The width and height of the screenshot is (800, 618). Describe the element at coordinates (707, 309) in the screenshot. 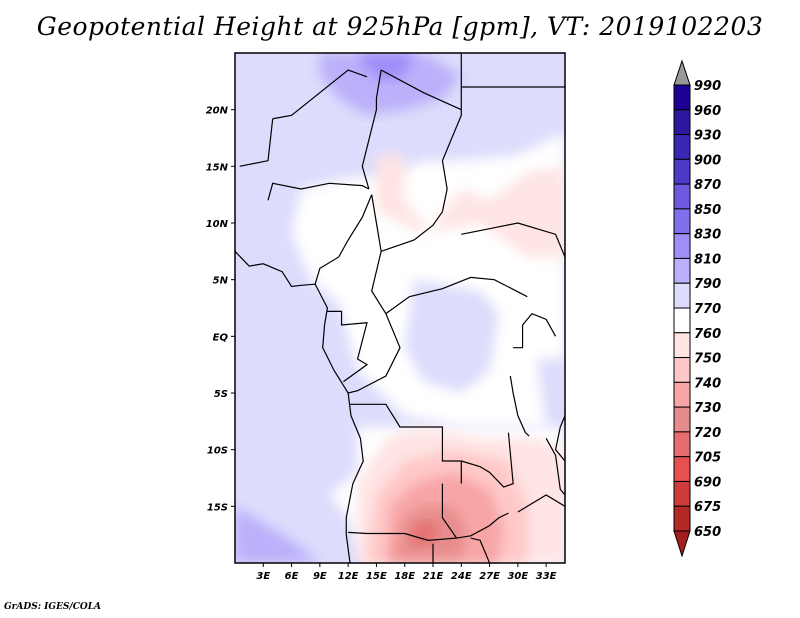

I see `colorbar-label: 770` at that location.